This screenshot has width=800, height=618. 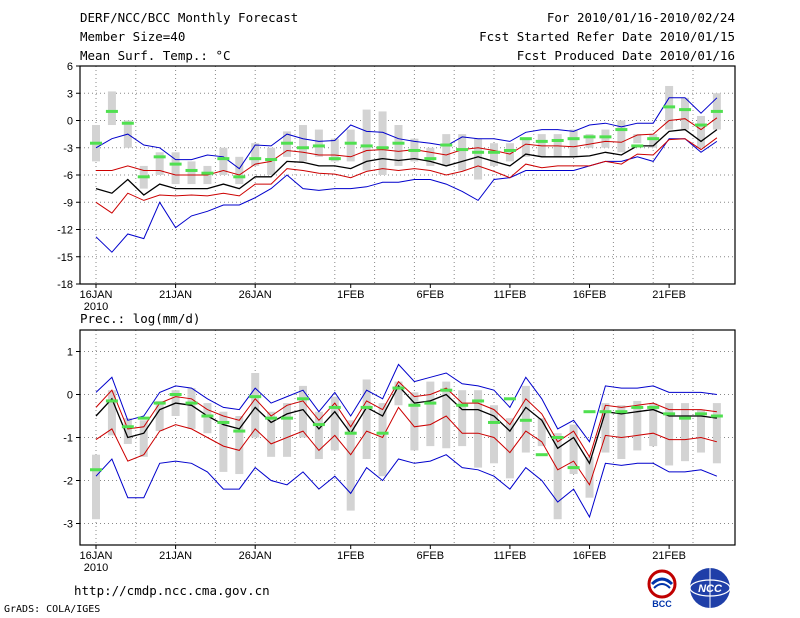 What do you see at coordinates (406, 419) in the screenshot?
I see `prec-line-inner-upper` at bounding box center [406, 419].